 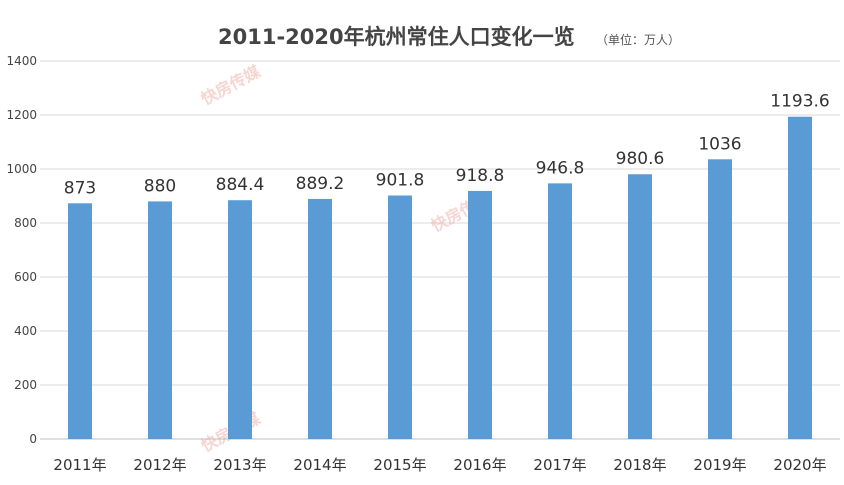 What do you see at coordinates (640, 159) in the screenshot?
I see `data-label: 980.6` at bounding box center [640, 159].